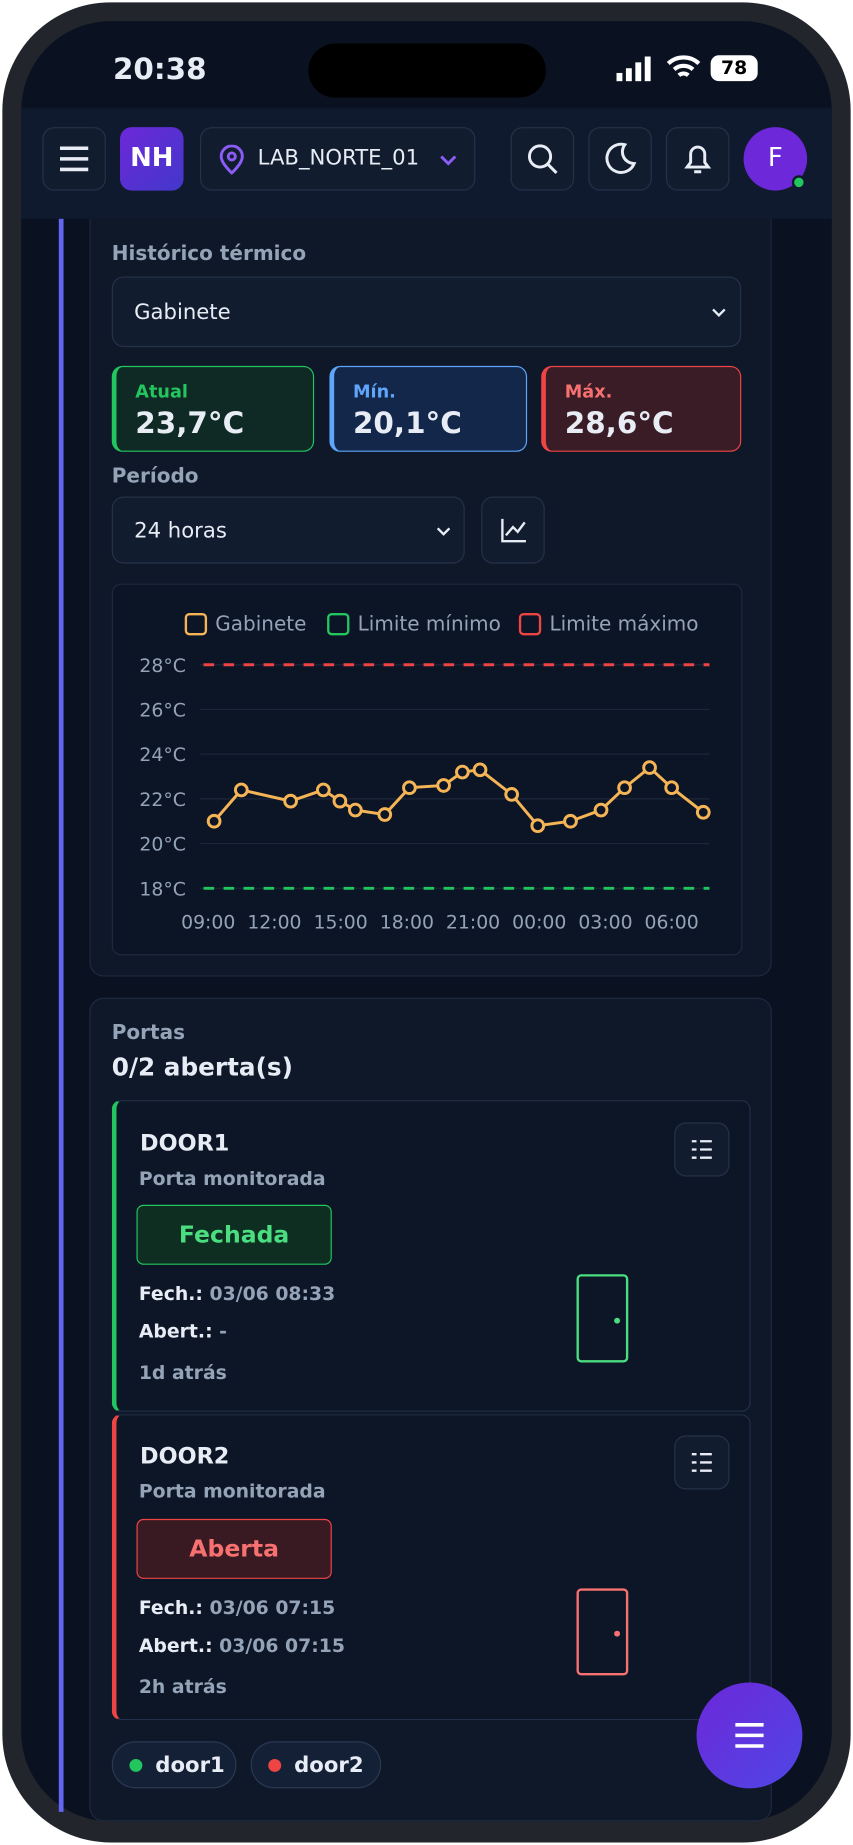  I want to click on x-tick-label: 06:00, so click(672, 922).